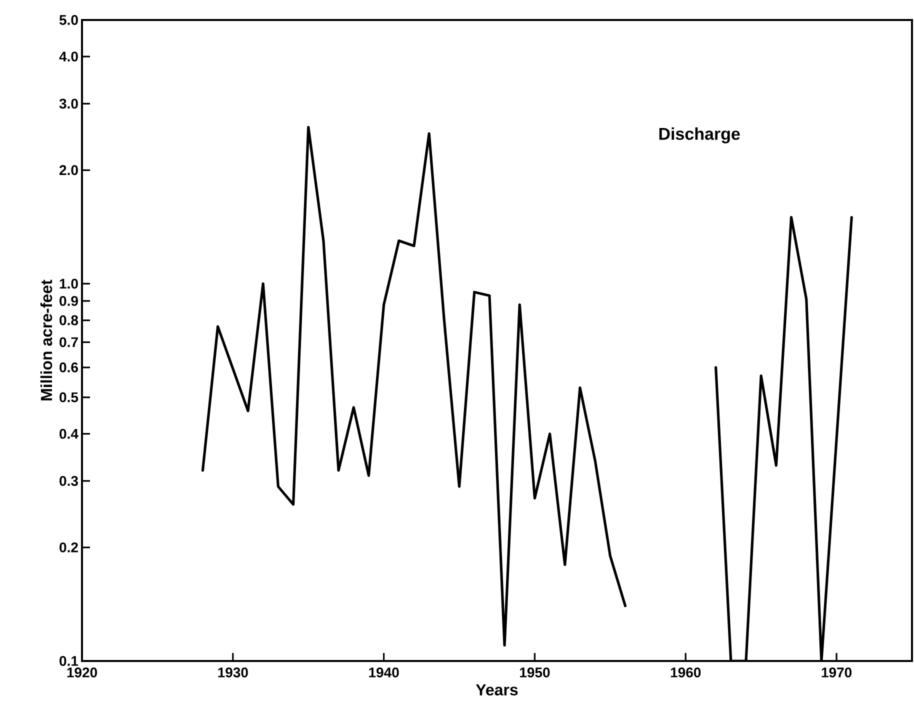 The width and height of the screenshot is (914, 712). Describe the element at coordinates (69, 433) in the screenshot. I see `y-tick-label: 0.4` at that location.